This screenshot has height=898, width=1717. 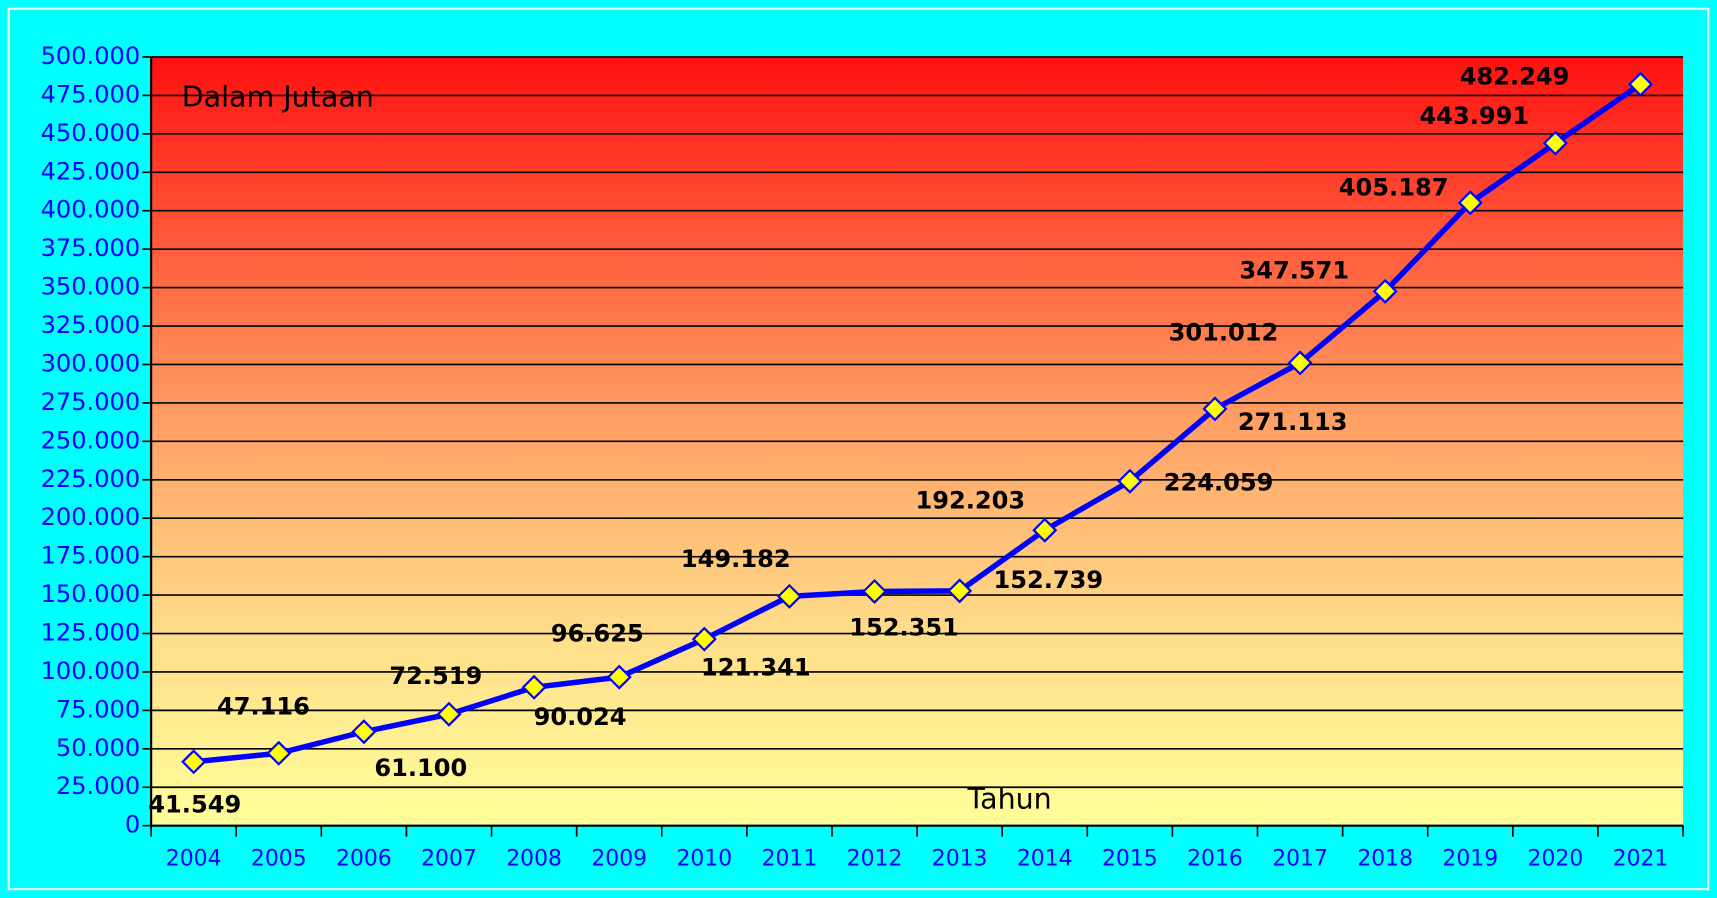 What do you see at coordinates (1394, 188) in the screenshot?
I see `data-label: 405.187` at bounding box center [1394, 188].